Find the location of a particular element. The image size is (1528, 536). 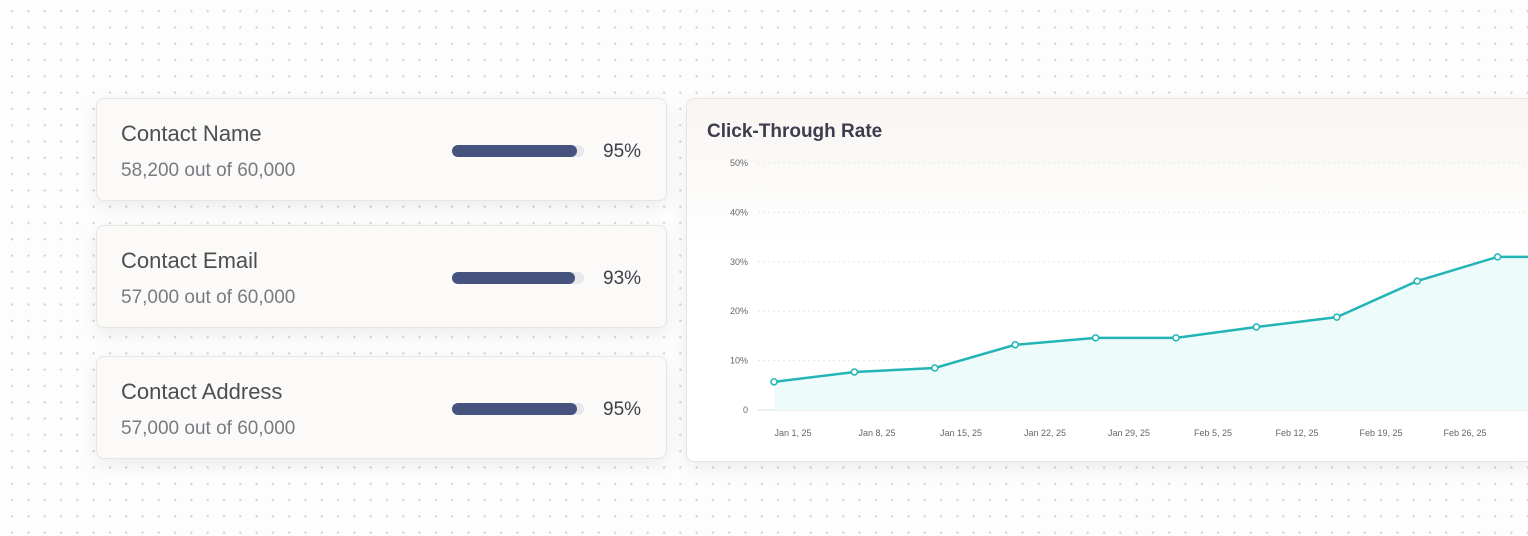

x-tick-label: Feb 19, 25 is located at coordinates (1380, 433).